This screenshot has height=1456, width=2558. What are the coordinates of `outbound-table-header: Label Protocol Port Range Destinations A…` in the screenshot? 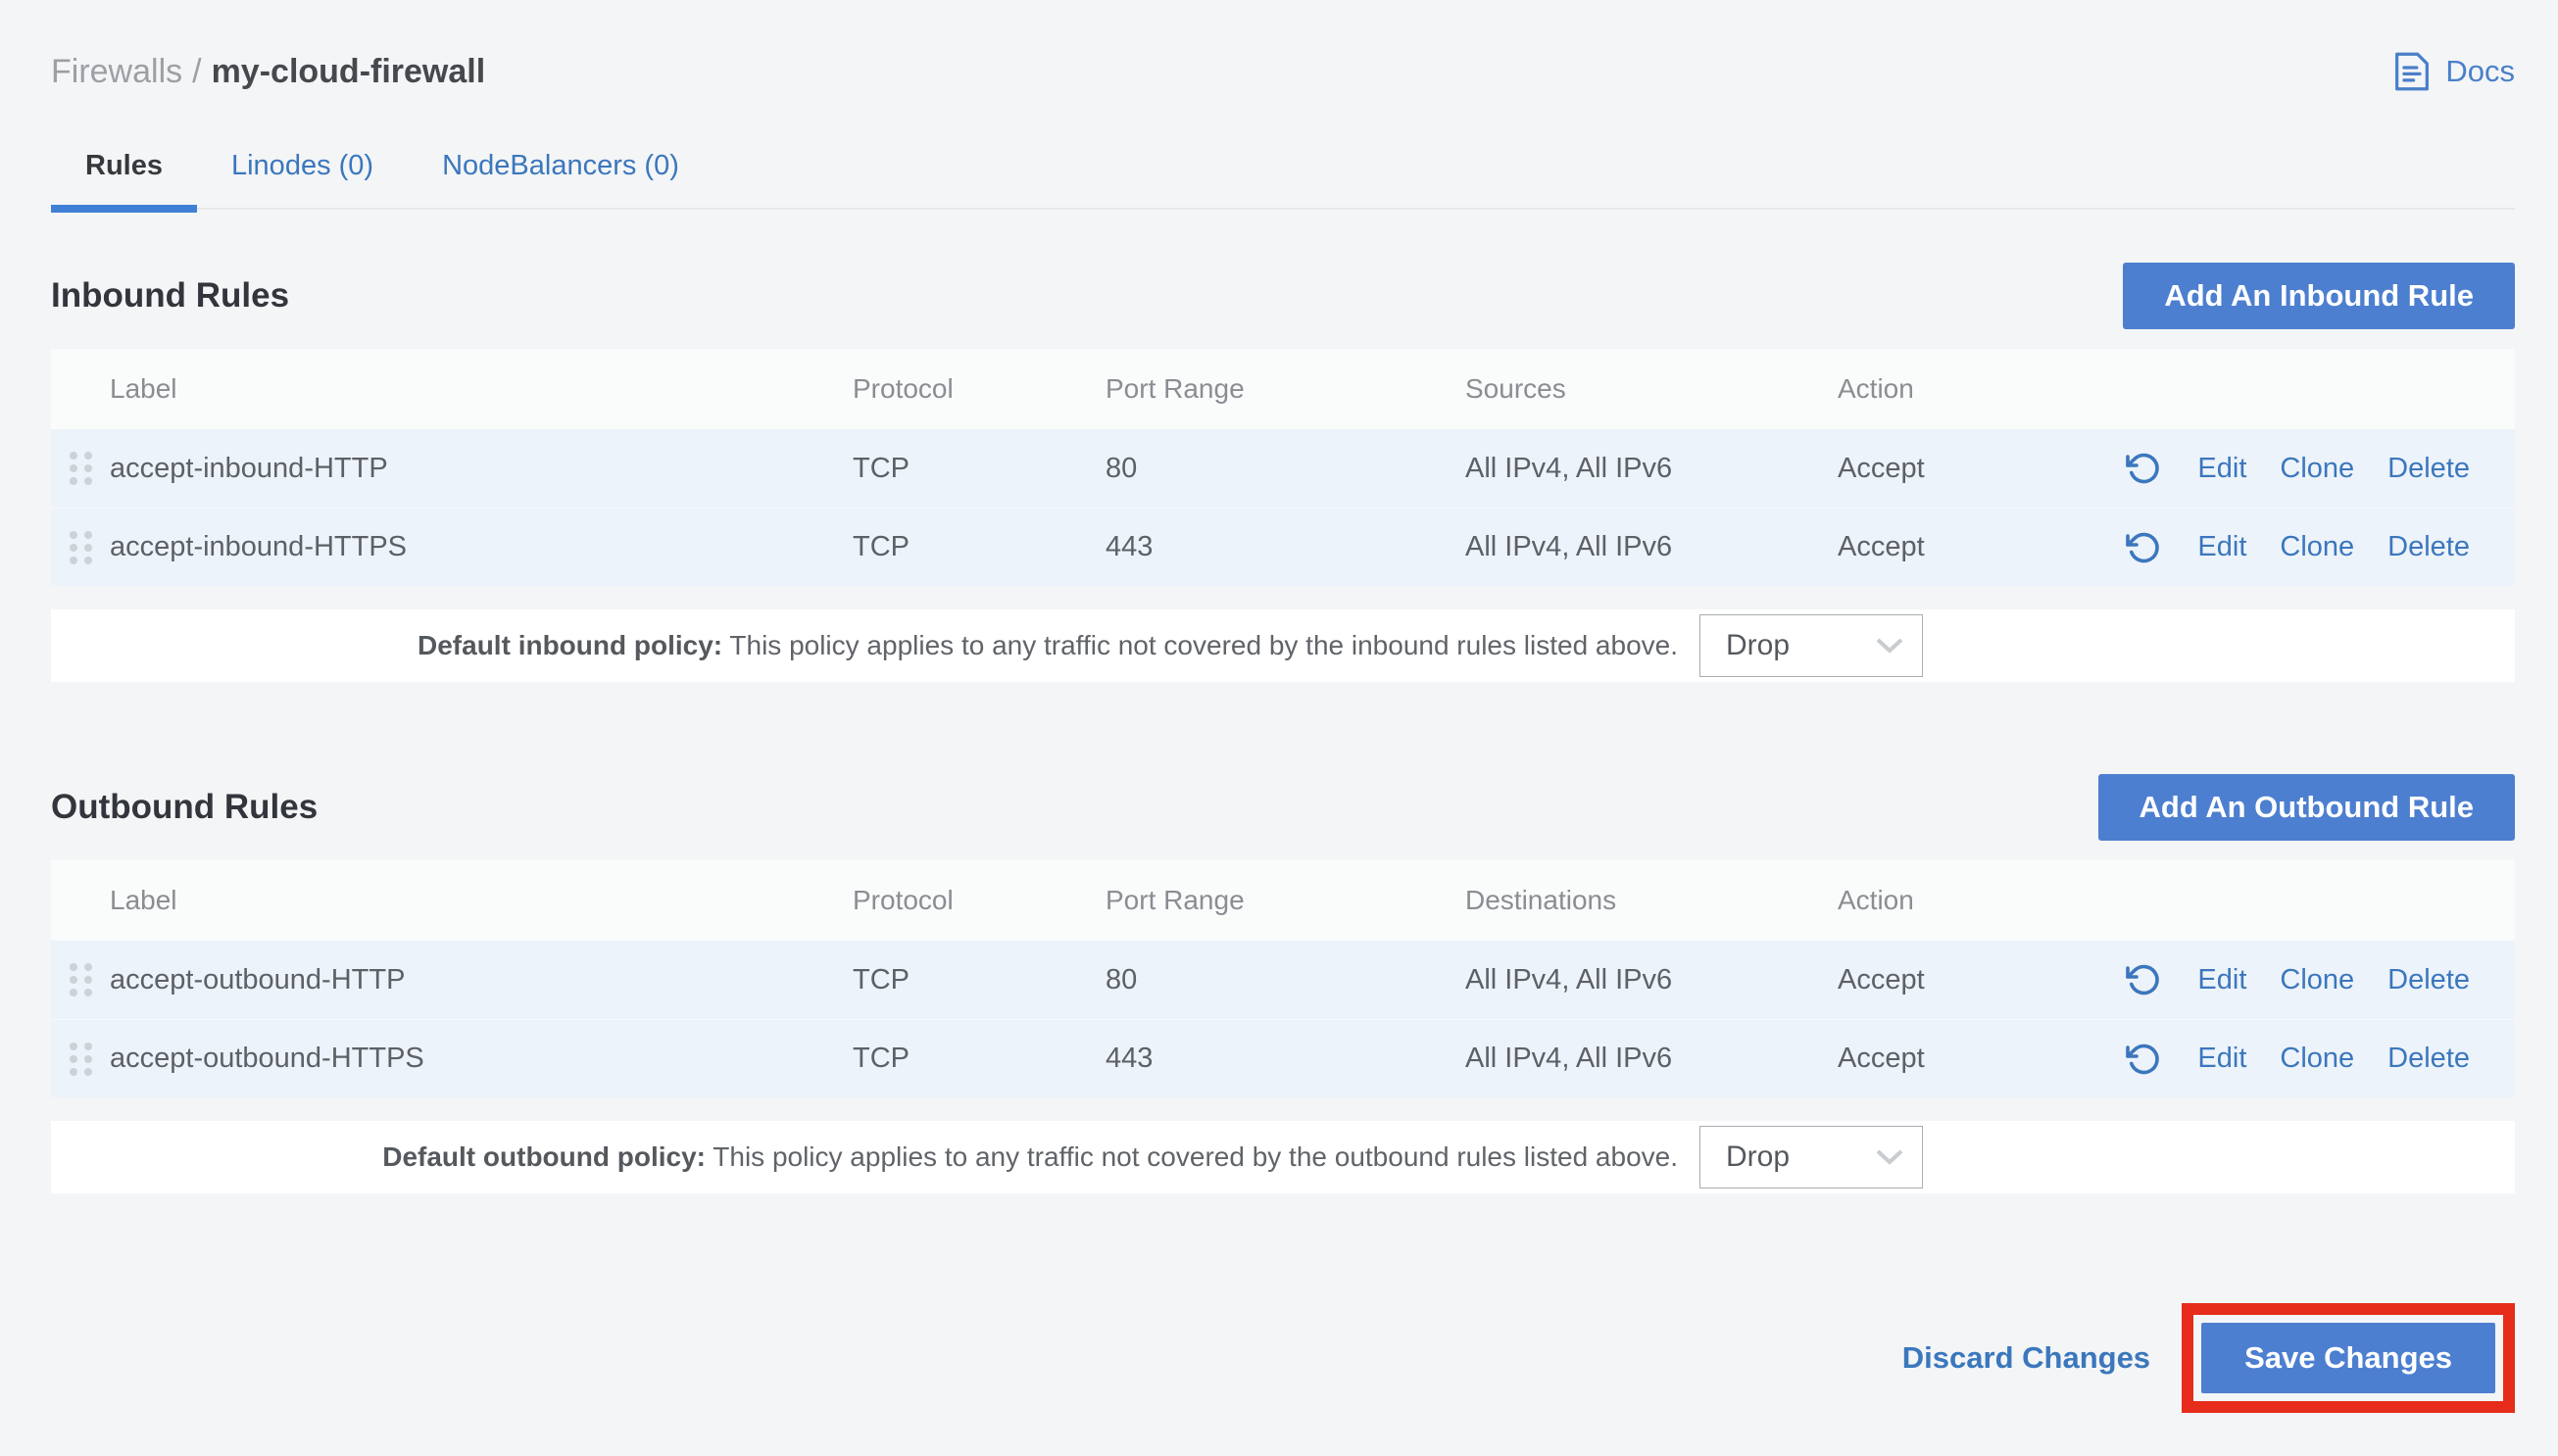 It's located at (1283, 900).